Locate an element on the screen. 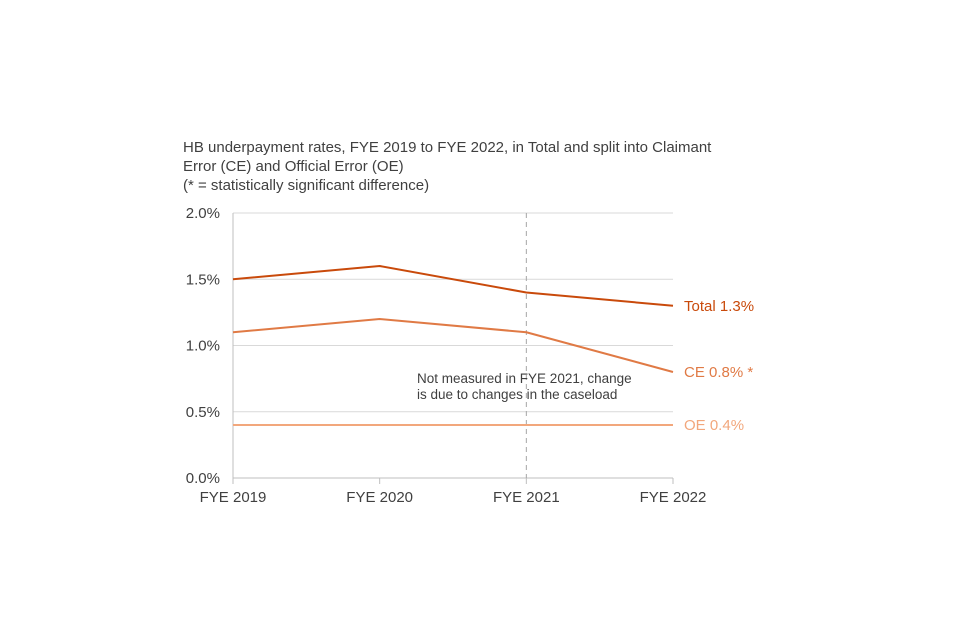  series-label-total: Total 1.3% is located at coordinates (719, 306).